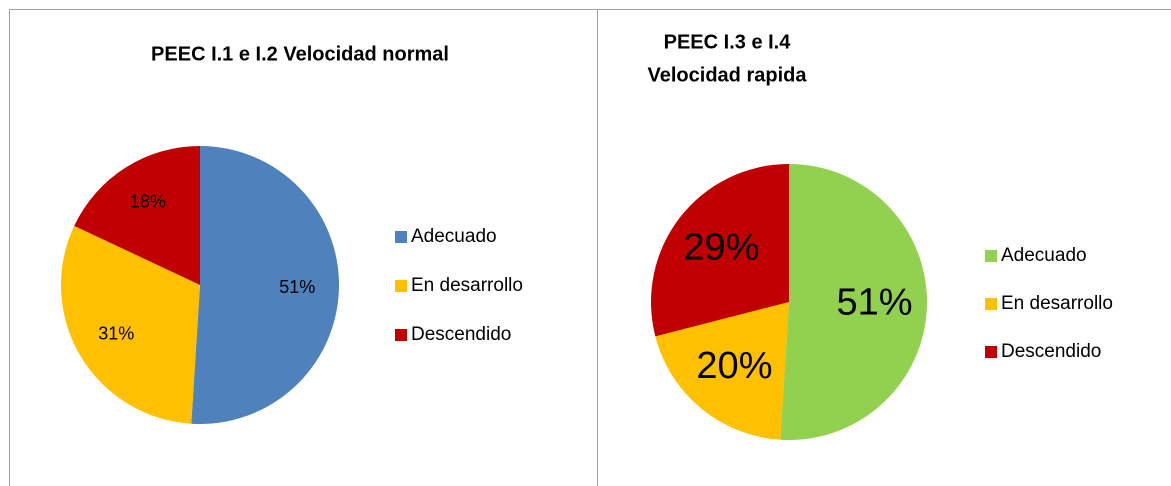  What do you see at coordinates (116, 333) in the screenshot?
I see `data-label: 31%` at bounding box center [116, 333].